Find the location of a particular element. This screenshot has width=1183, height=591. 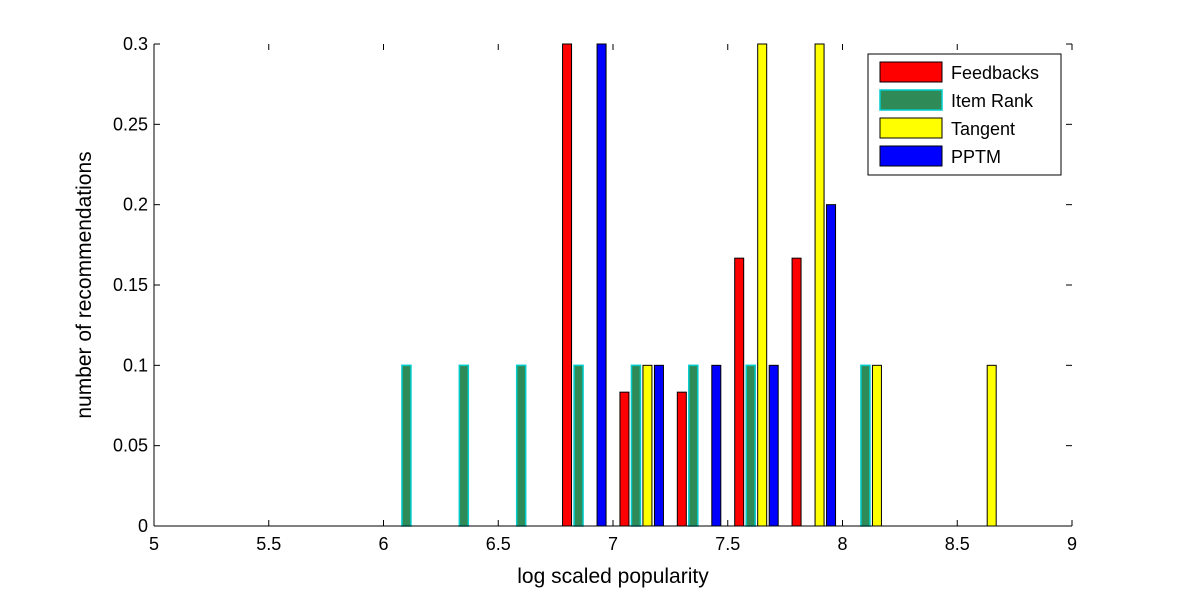

x-tick-label: 8 is located at coordinates (842, 544).